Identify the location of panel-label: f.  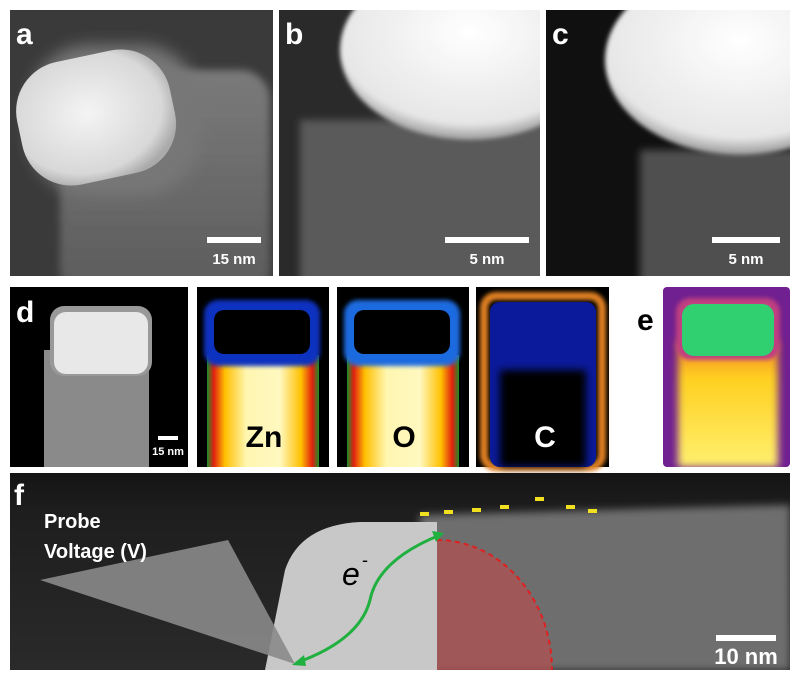
(19, 495).